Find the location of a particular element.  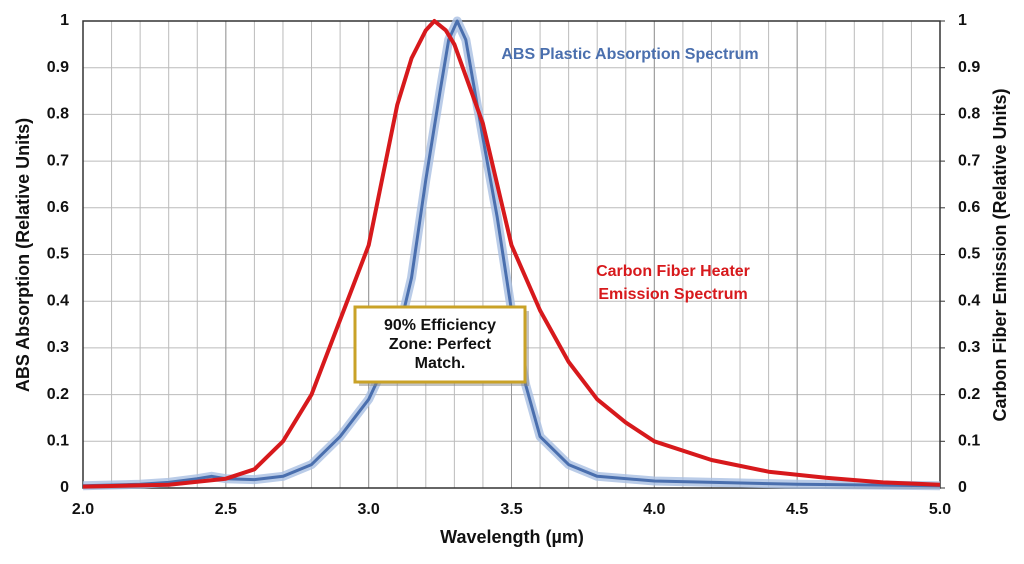

y-tick-label: 0.2 is located at coordinates (58, 394).